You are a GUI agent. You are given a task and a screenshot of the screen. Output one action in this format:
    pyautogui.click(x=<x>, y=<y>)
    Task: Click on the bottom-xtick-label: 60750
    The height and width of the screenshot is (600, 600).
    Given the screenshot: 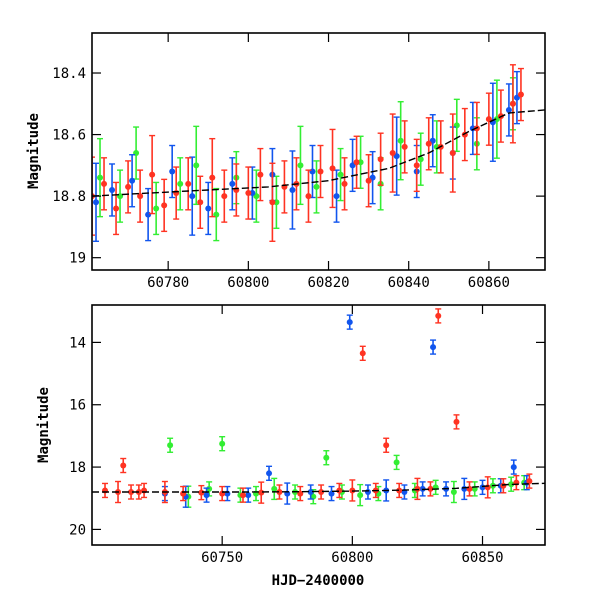 What is the action you would take?
    pyautogui.click(x=222, y=558)
    